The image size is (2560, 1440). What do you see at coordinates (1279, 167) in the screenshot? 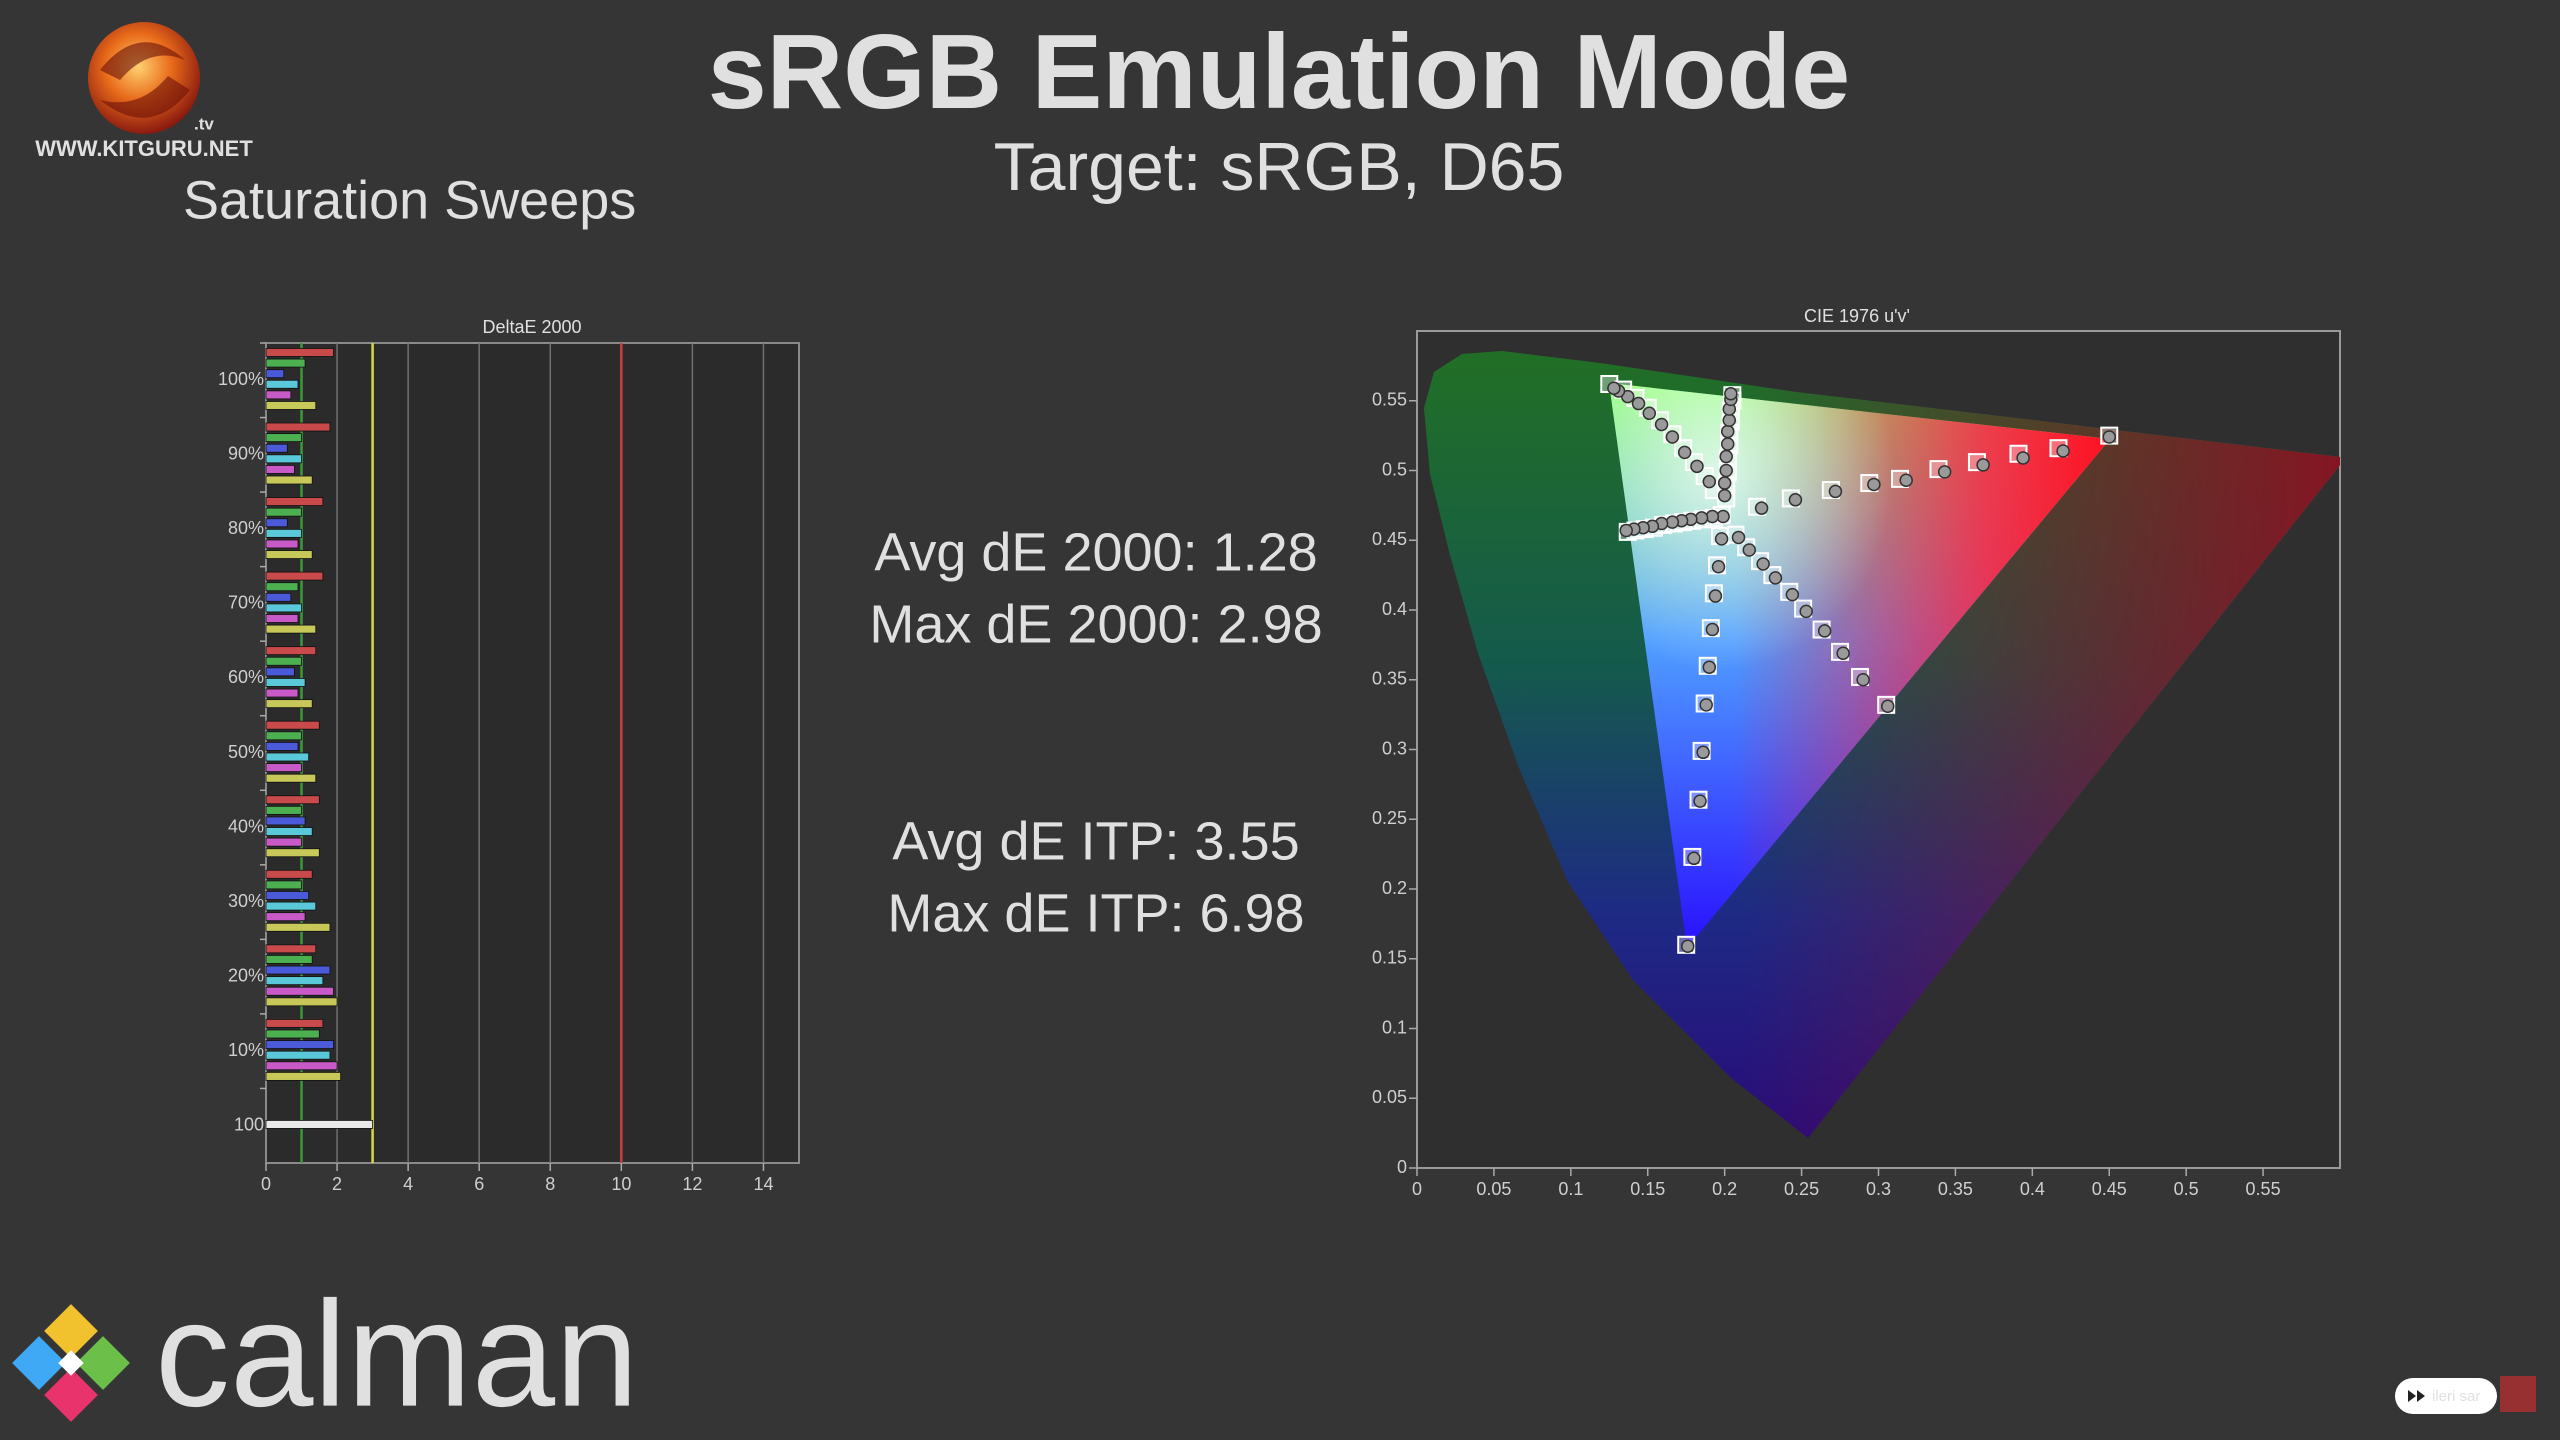
I see `subtitle: Target: sRGB, D65` at bounding box center [1279, 167].